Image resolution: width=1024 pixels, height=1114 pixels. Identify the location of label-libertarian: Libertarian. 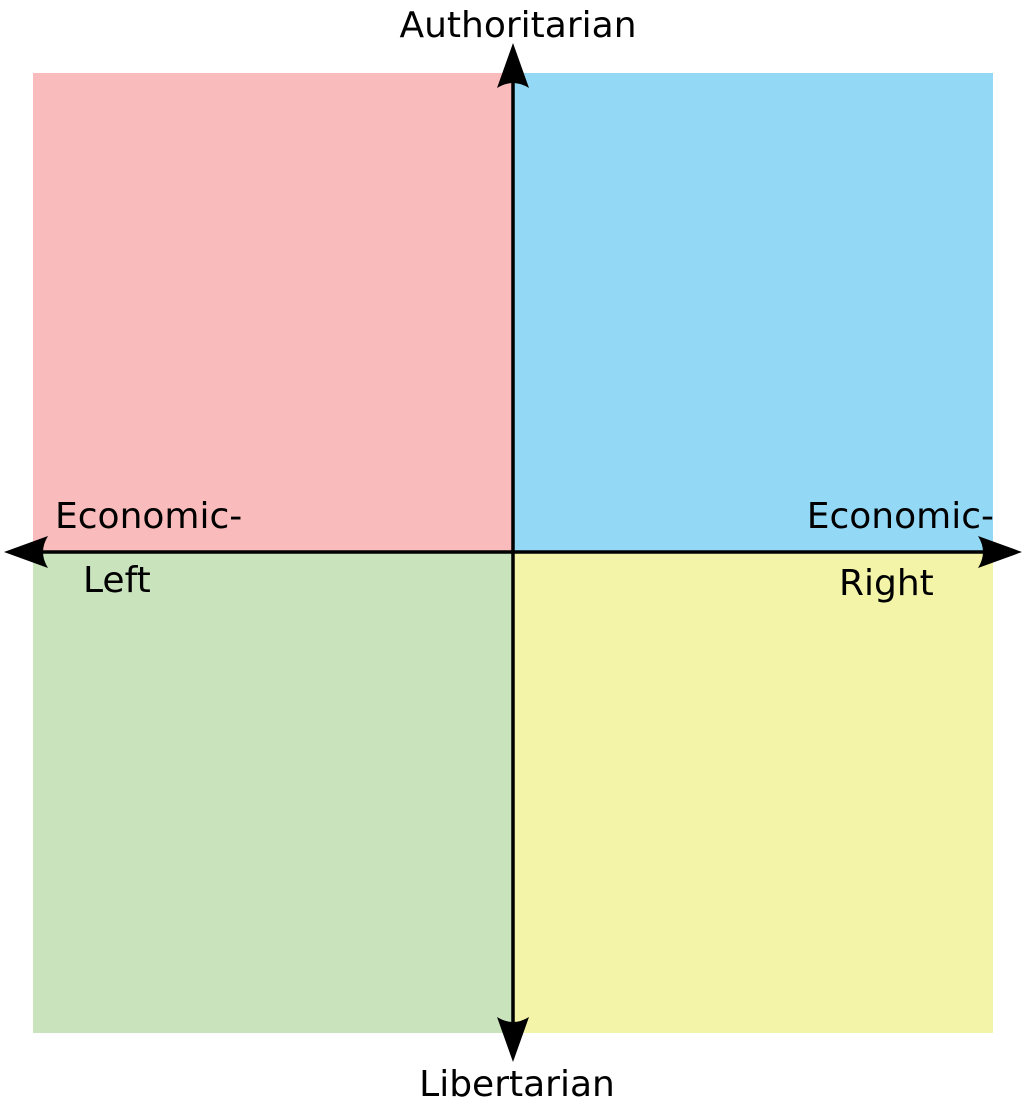
(517, 1084).